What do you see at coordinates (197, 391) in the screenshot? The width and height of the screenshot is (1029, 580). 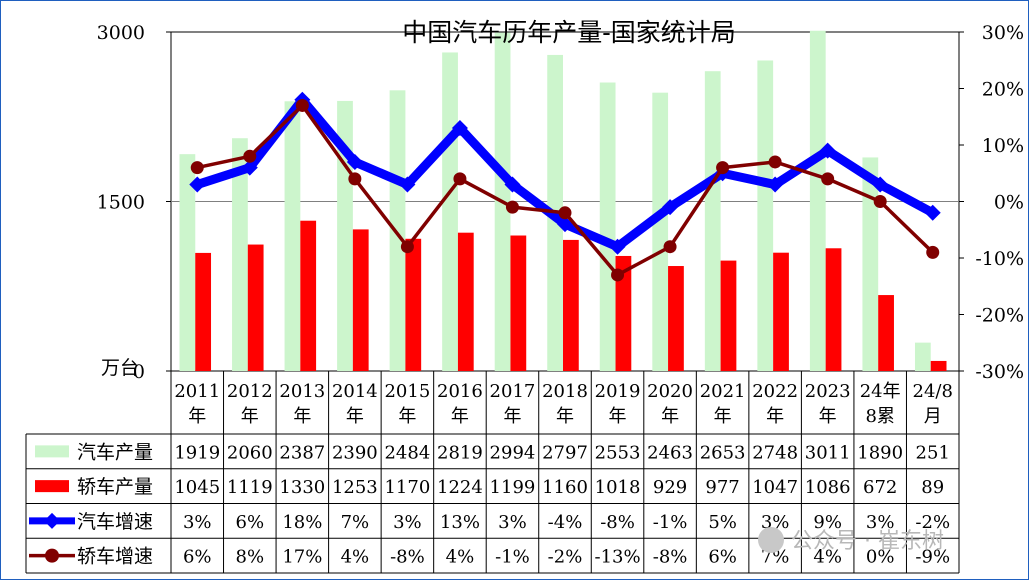 I see `x-tick-label-0: 2011` at bounding box center [197, 391].